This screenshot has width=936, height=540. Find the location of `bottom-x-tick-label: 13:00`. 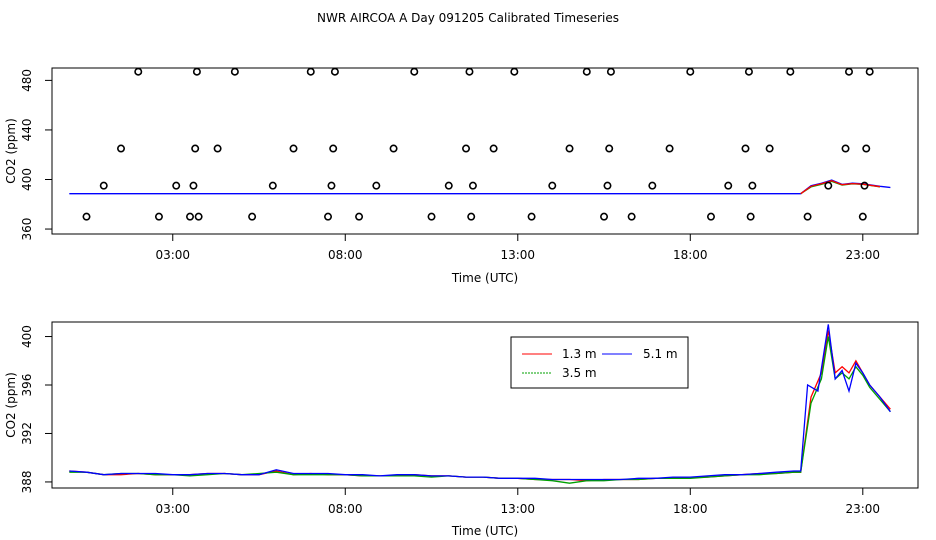

bottom-x-tick-label: 13:00 is located at coordinates (517, 509).